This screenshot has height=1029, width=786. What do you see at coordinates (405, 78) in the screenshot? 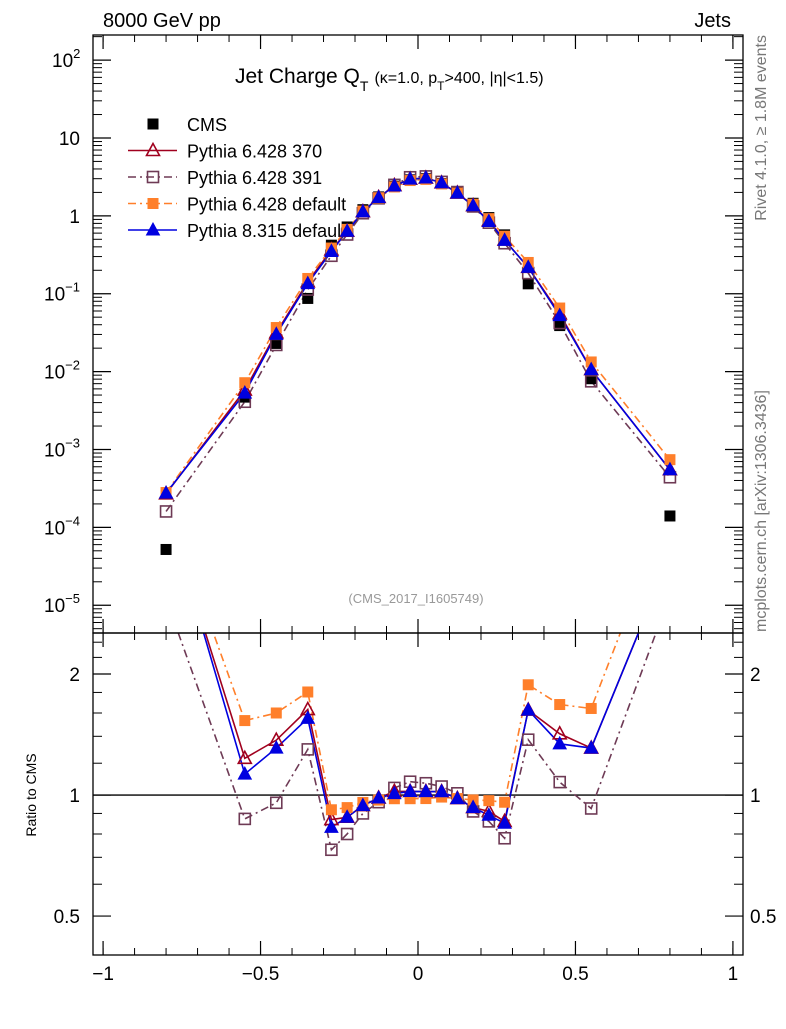
I see `title-cond-a: (κ=1.0, p` at bounding box center [405, 78].